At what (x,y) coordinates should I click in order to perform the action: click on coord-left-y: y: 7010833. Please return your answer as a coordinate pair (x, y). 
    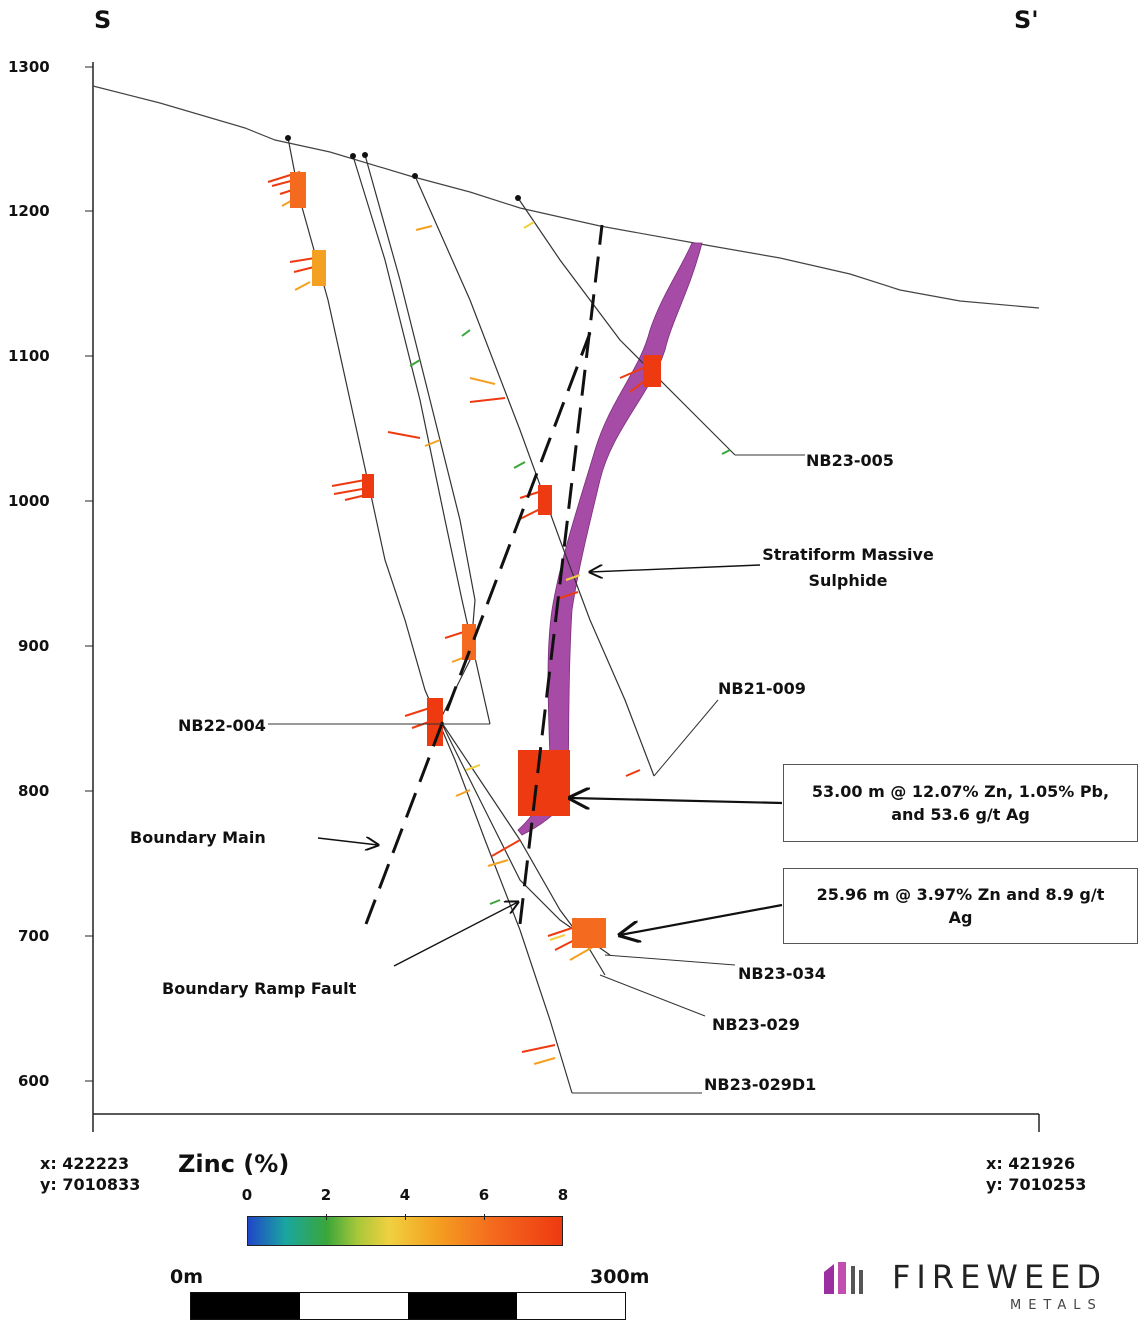
    Looking at the image, I should click on (90, 1184).